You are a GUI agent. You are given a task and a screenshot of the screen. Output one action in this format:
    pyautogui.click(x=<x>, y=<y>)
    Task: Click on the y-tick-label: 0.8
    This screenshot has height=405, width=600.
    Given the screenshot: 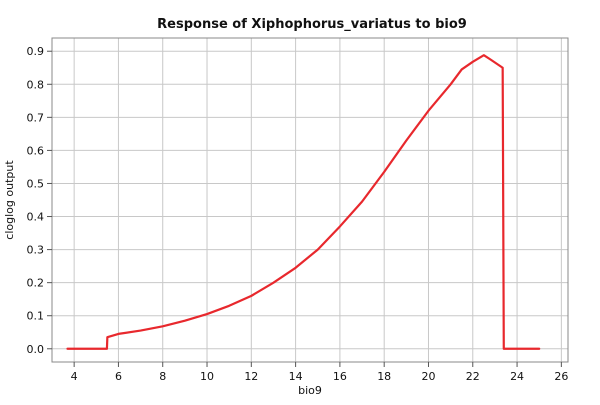 What is the action you would take?
    pyautogui.click(x=36, y=84)
    